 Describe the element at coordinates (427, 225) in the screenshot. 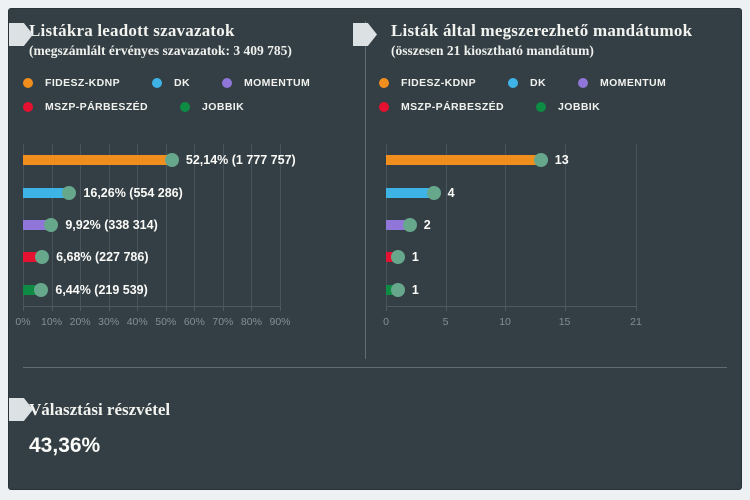

I see `bar-value-label: 2` at that location.